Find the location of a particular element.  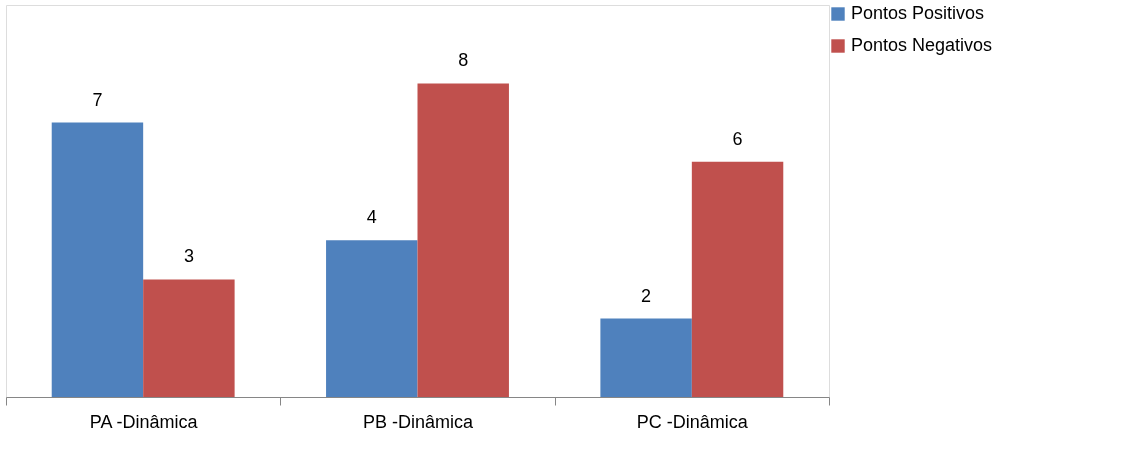

data-label: 3 is located at coordinates (188, 256).